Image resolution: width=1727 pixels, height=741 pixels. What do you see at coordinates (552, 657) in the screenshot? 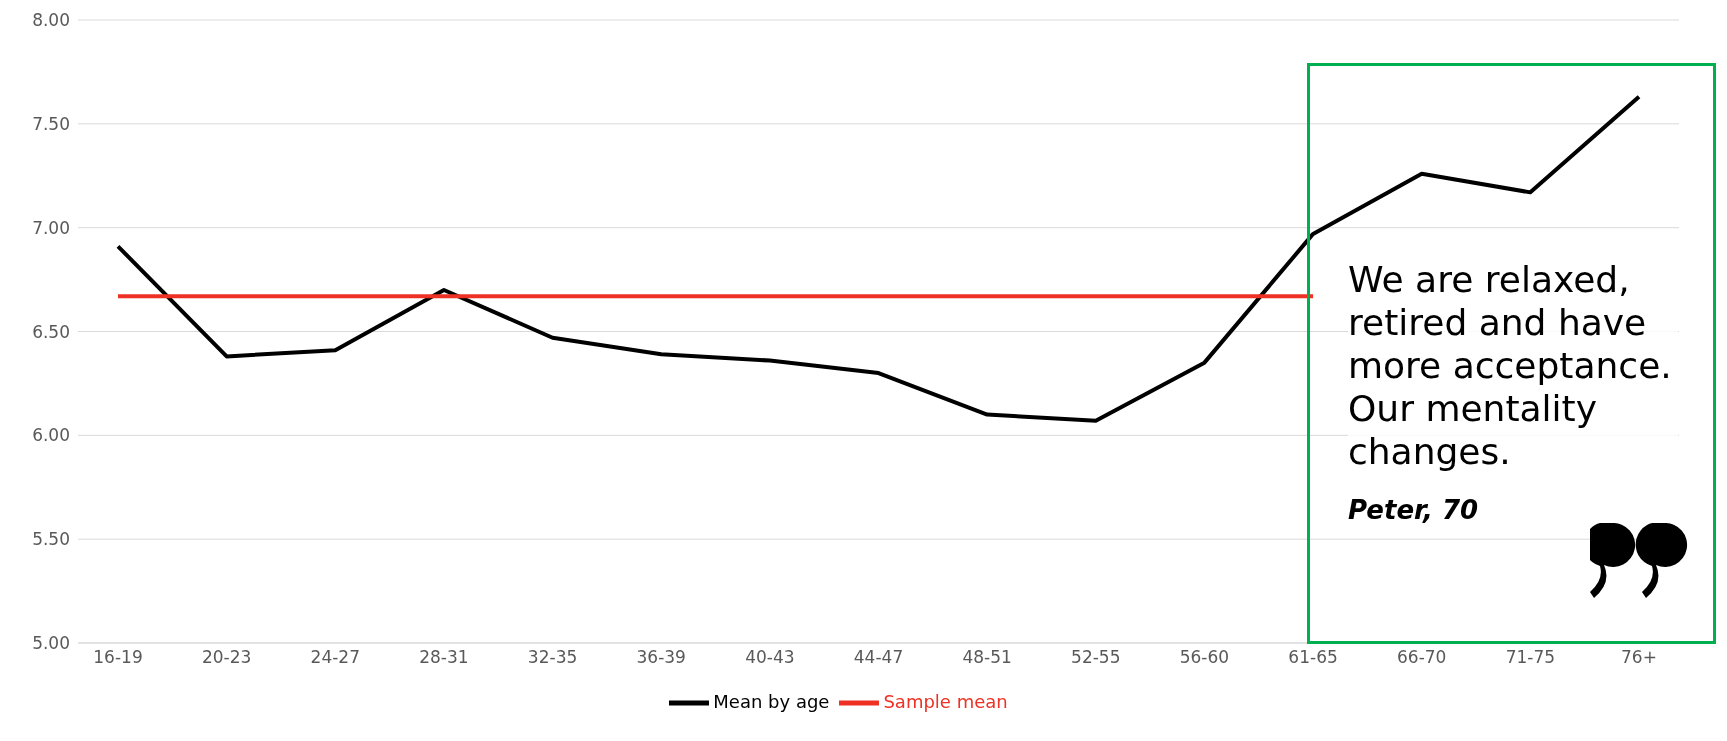
I see `x-tick-label: 32-35` at bounding box center [552, 657].